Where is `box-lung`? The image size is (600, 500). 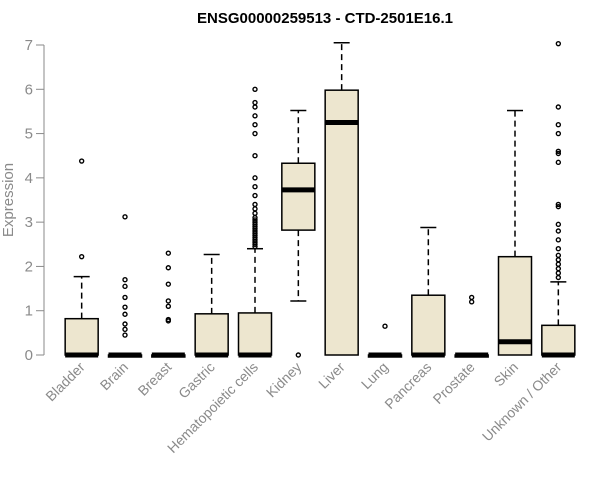
box-lung is located at coordinates (385, 340).